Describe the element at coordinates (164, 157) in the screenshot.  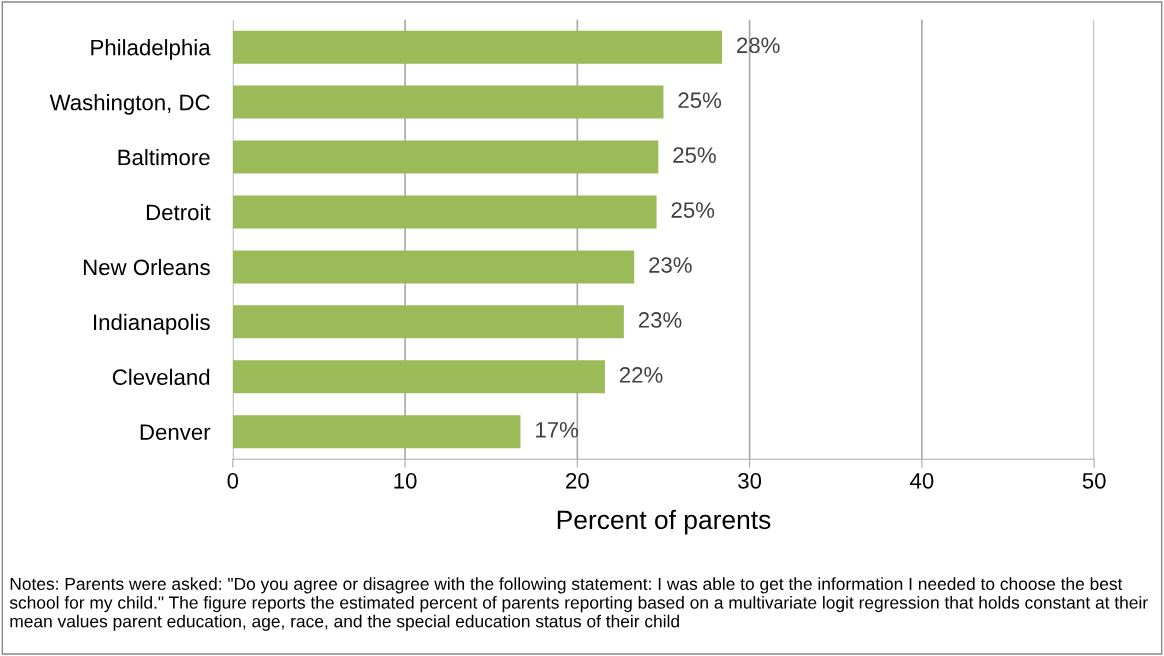
I see `y-tick-label: Baltimore` at that location.